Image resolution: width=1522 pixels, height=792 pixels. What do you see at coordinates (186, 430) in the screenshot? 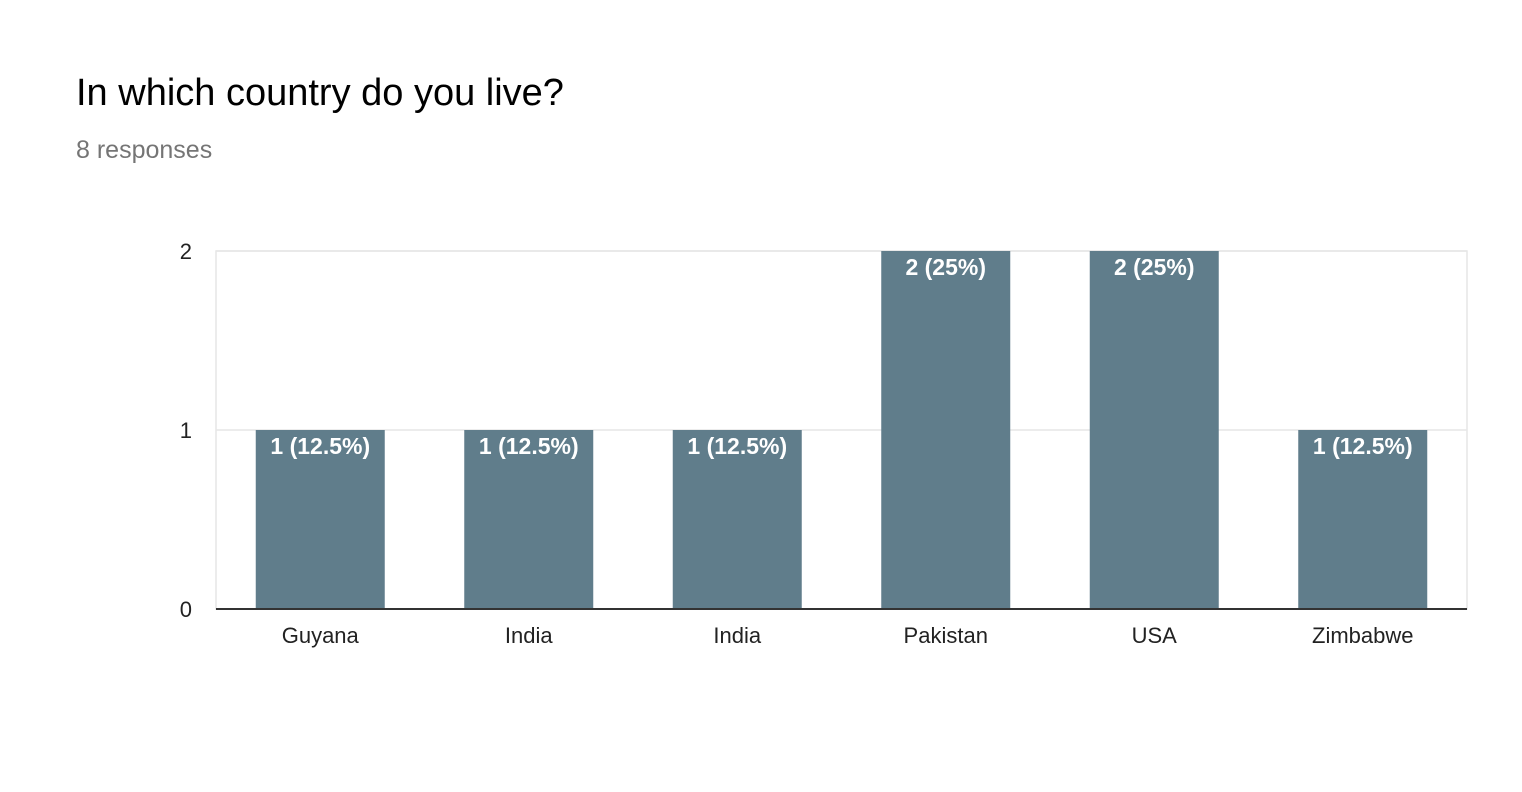
I see `y-tick-label: 1` at bounding box center [186, 430].